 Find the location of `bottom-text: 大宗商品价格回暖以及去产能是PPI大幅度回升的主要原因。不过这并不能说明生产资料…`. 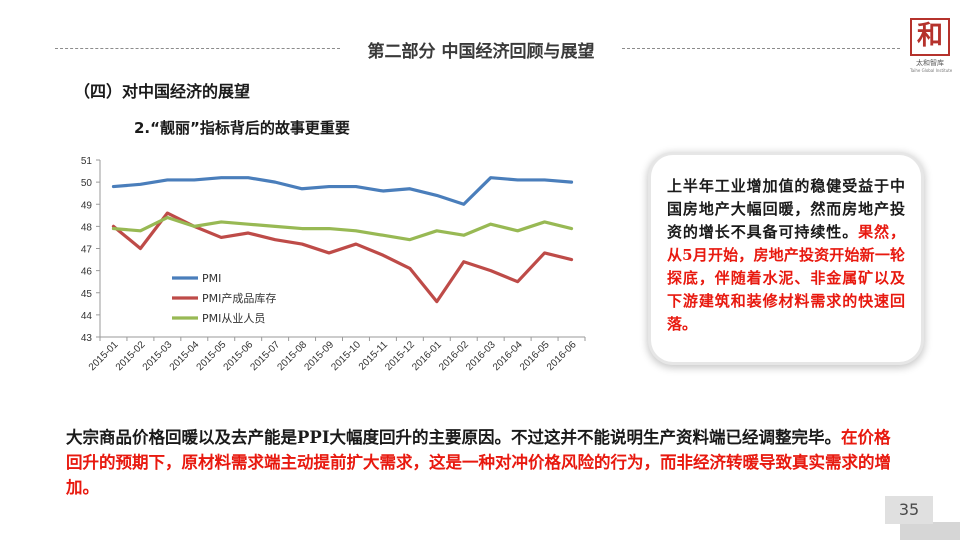

bottom-text: 大宗商品价格回暖以及去产能是PPI大幅度回升的主要原因。不过这并不能说明生产资料… is located at coordinates (454, 437).